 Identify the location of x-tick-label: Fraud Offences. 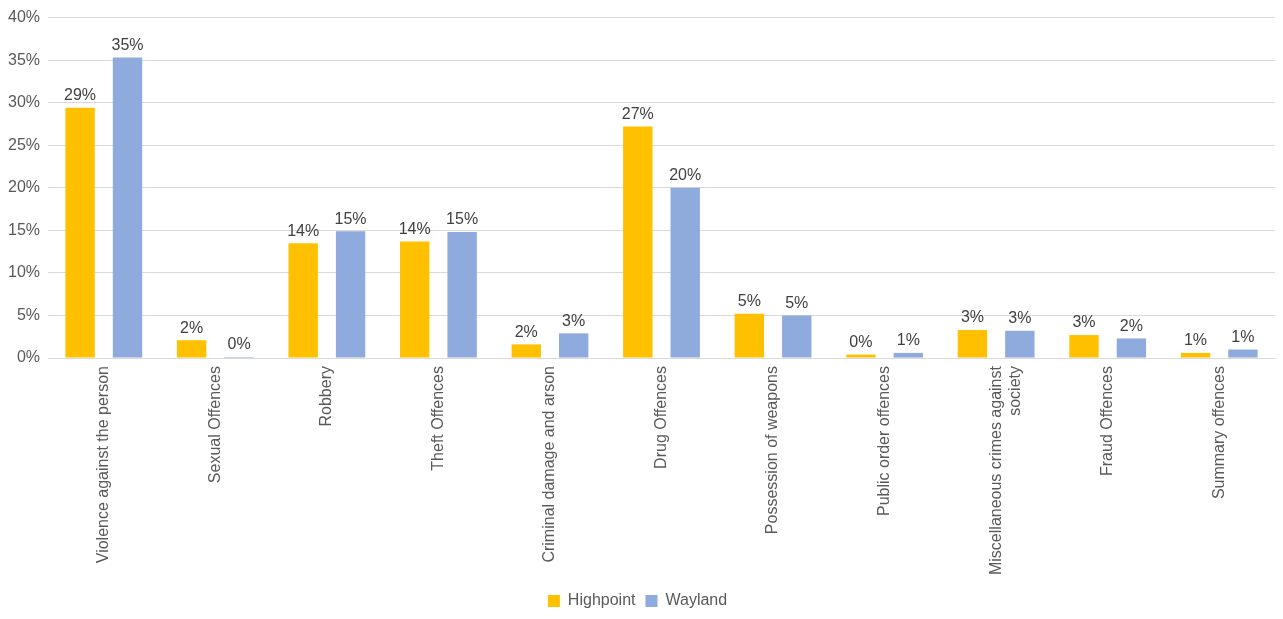
(1107, 421).